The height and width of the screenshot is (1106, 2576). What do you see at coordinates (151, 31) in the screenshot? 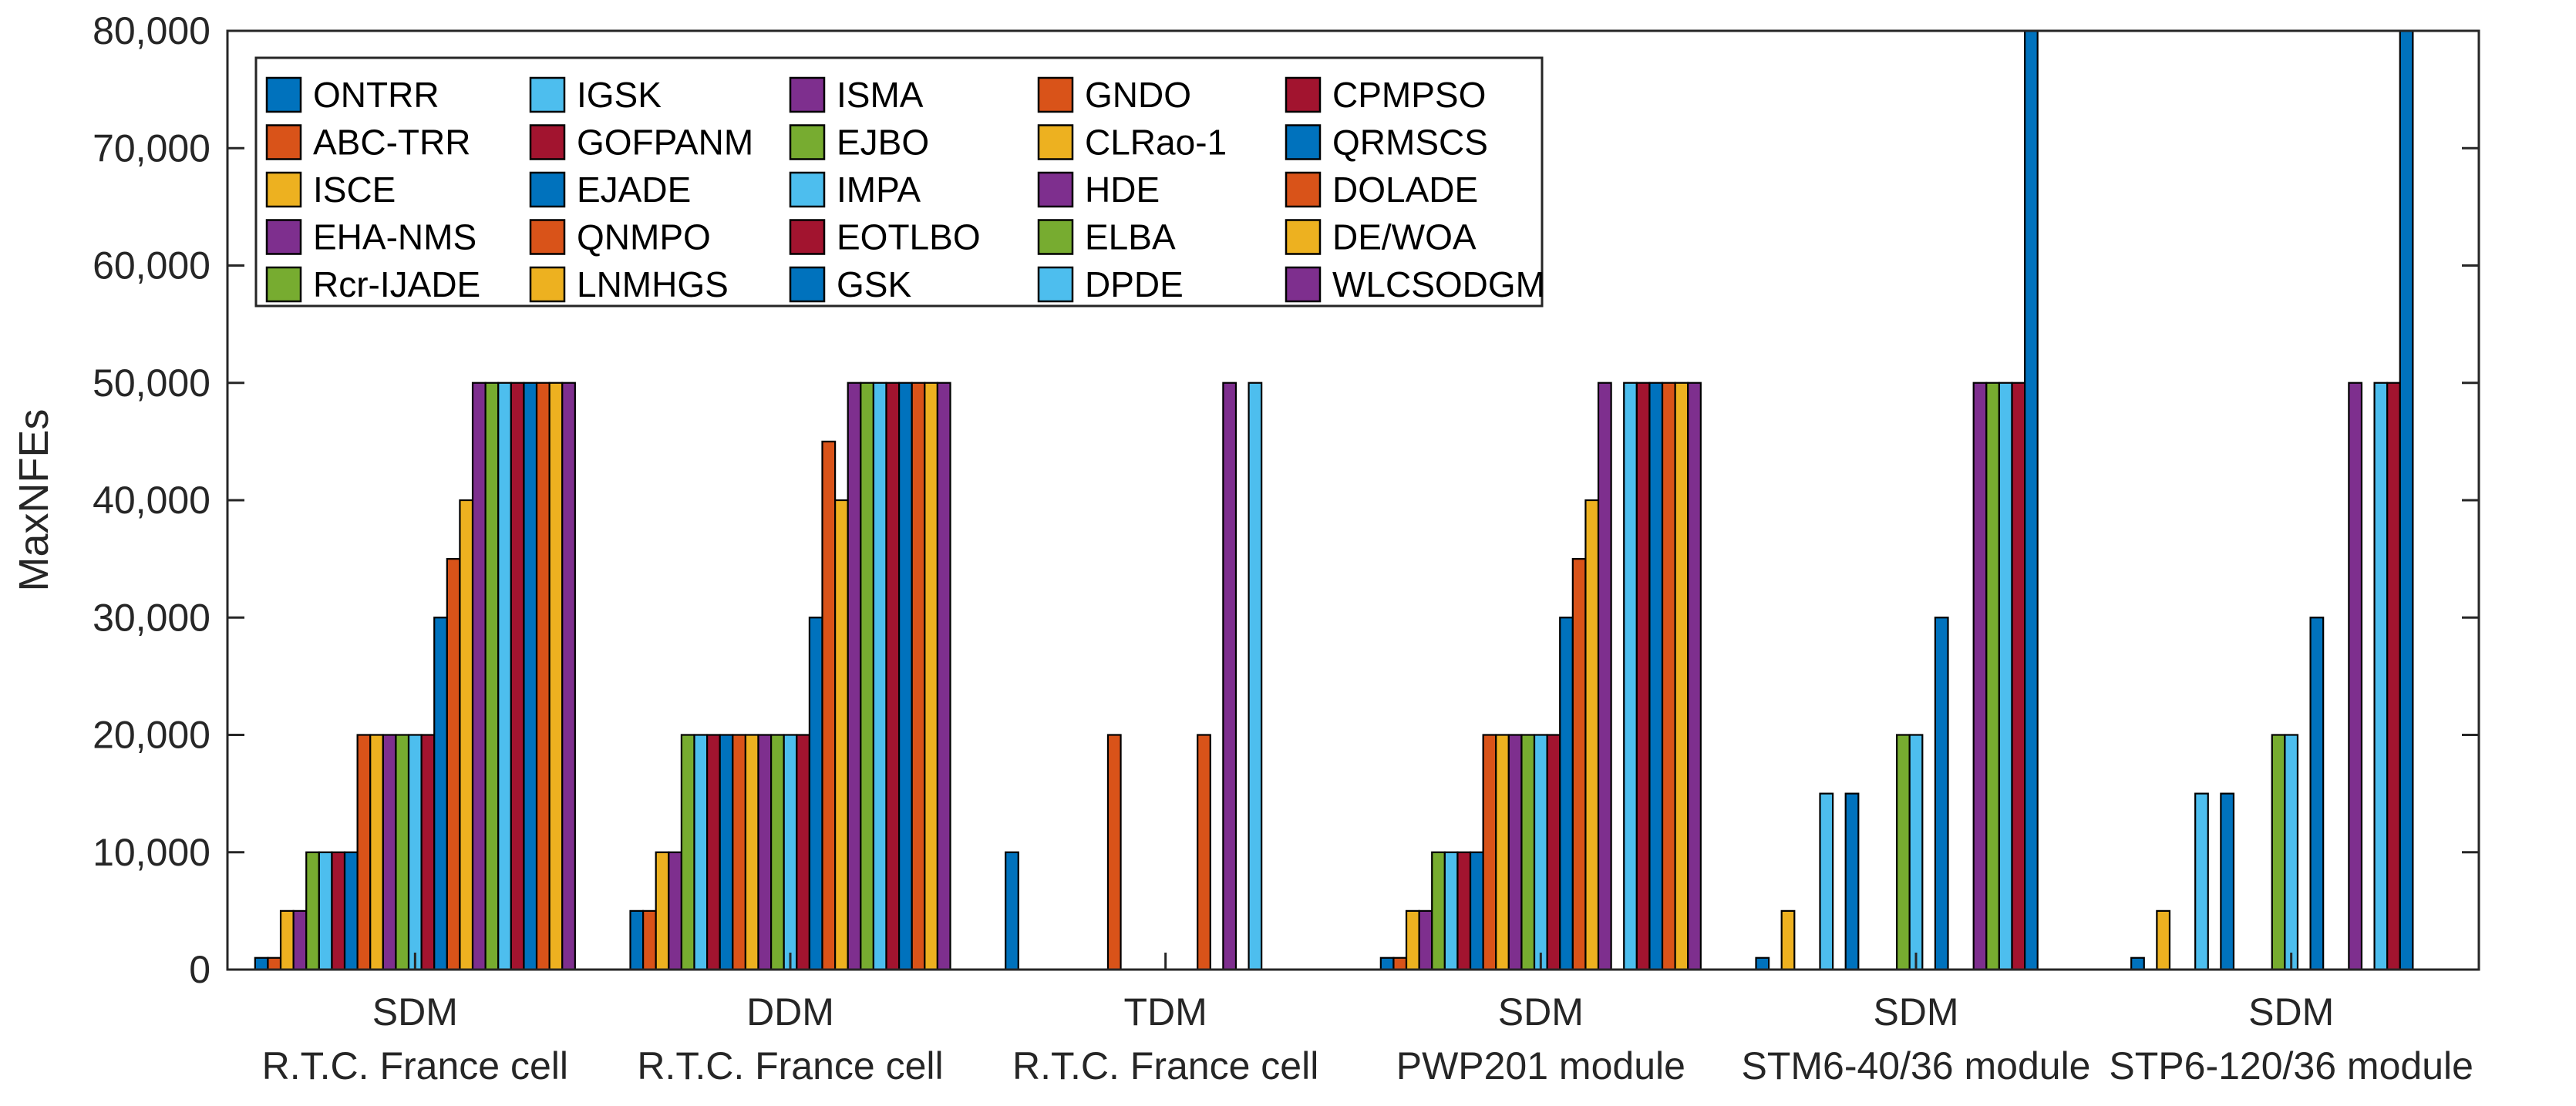
I see `y-tick-label: 80,000` at bounding box center [151, 31].